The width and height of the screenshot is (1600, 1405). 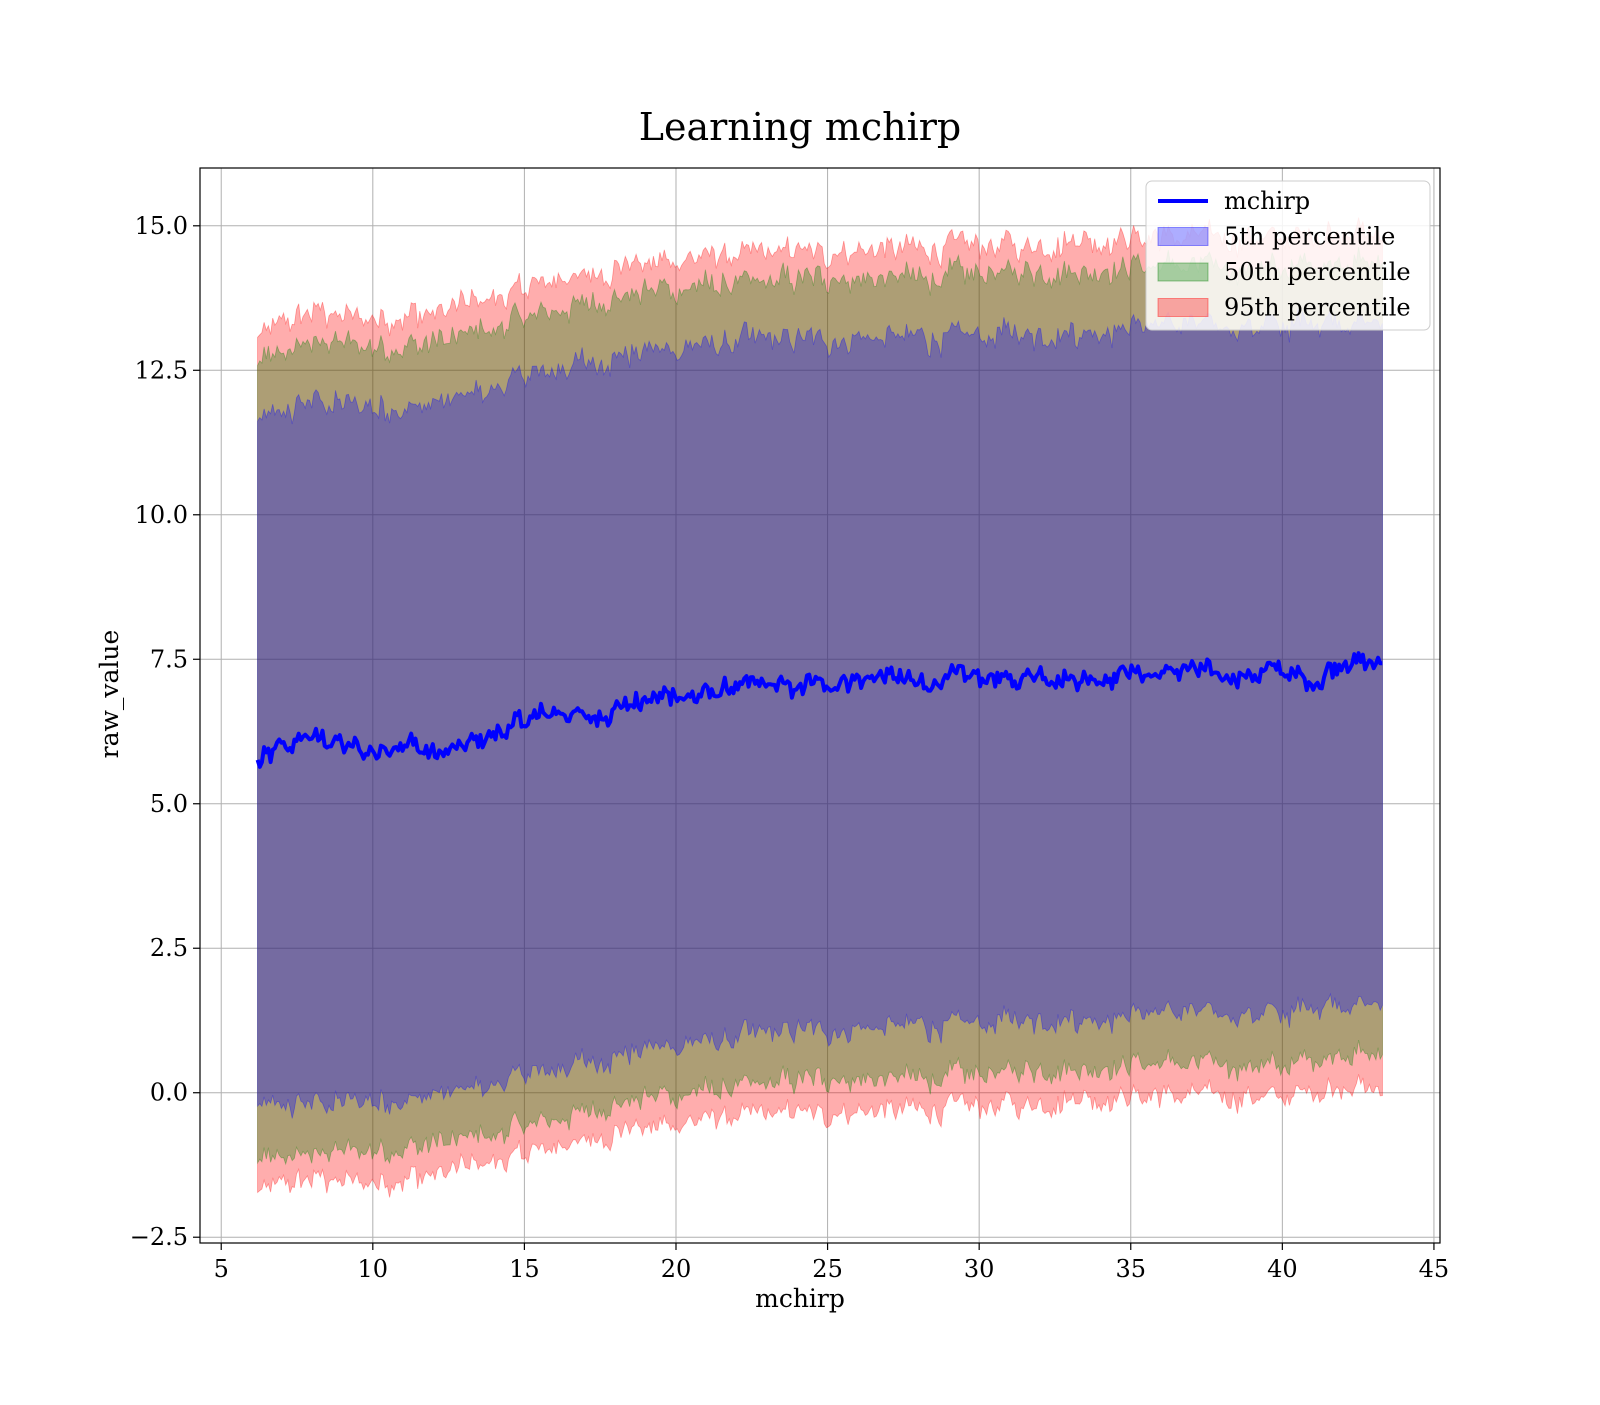 I want to click on series-line-mchirp, so click(x=819, y=710).